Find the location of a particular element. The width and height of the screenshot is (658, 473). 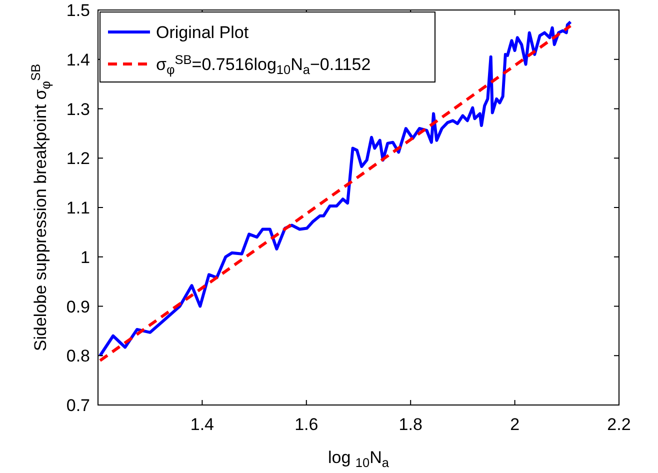

y-tick-label: 0.7 is located at coordinates (78, 405).